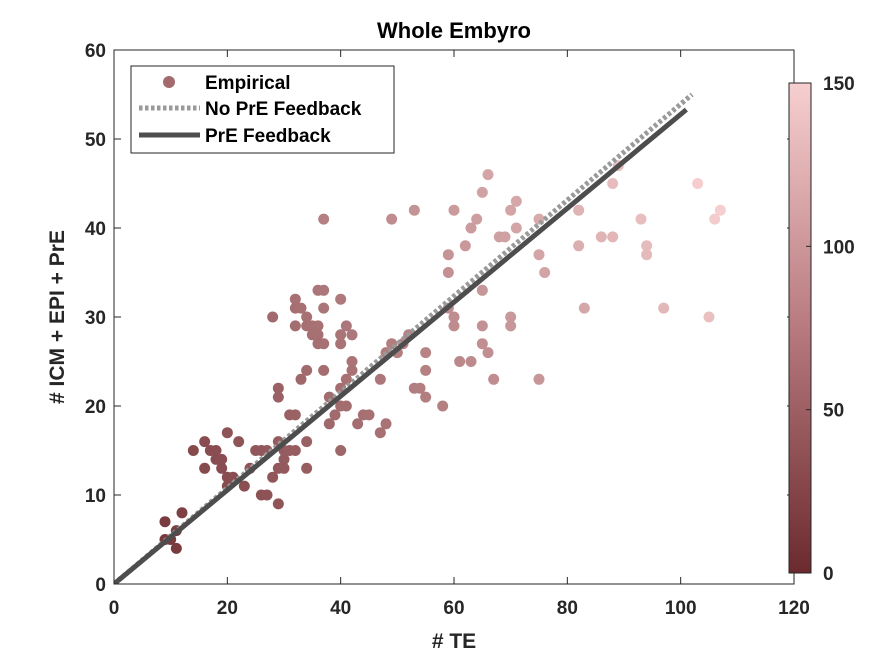  Describe the element at coordinates (283, 109) in the screenshot. I see `legend-no-feedback-label: No PrE Feedback` at that location.